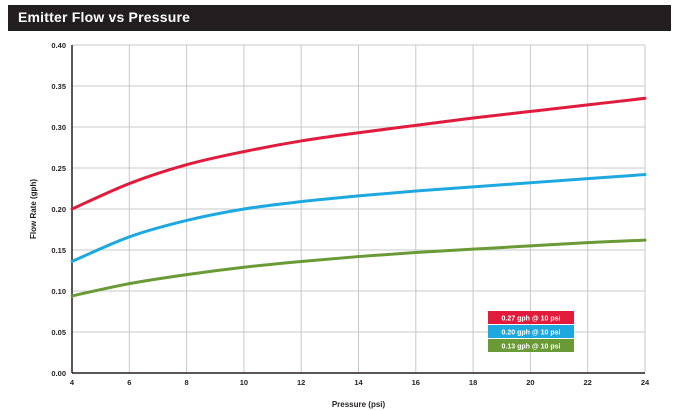 This screenshot has width=679, height=411. Describe the element at coordinates (416, 382) in the screenshot. I see `x-tick-label: 16` at that location.